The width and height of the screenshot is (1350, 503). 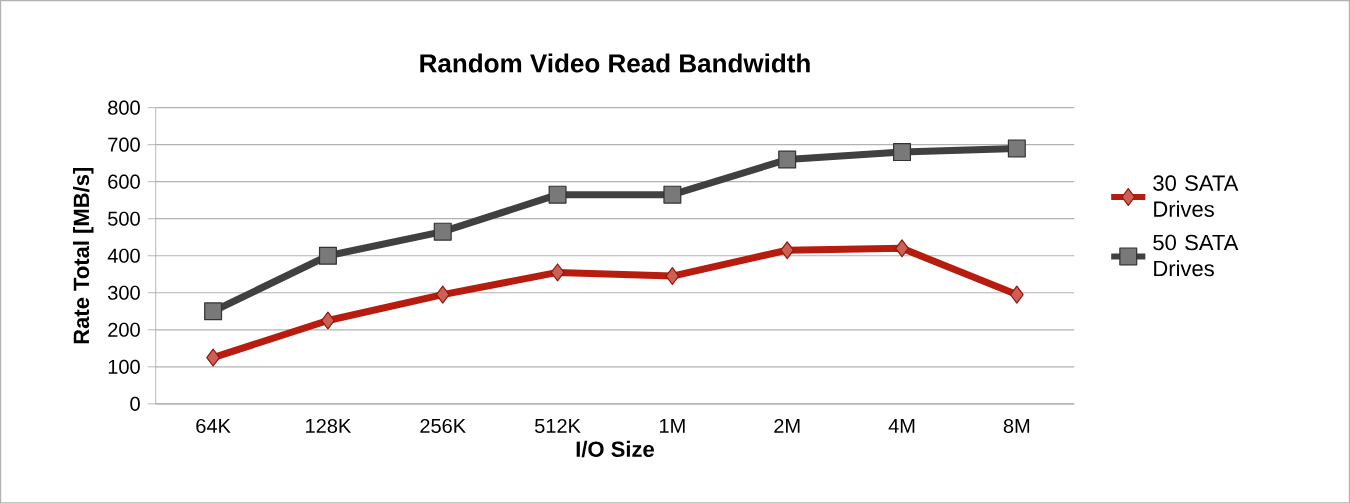 I want to click on y-axis-title: Rate Total [MB/s], so click(x=83, y=255).